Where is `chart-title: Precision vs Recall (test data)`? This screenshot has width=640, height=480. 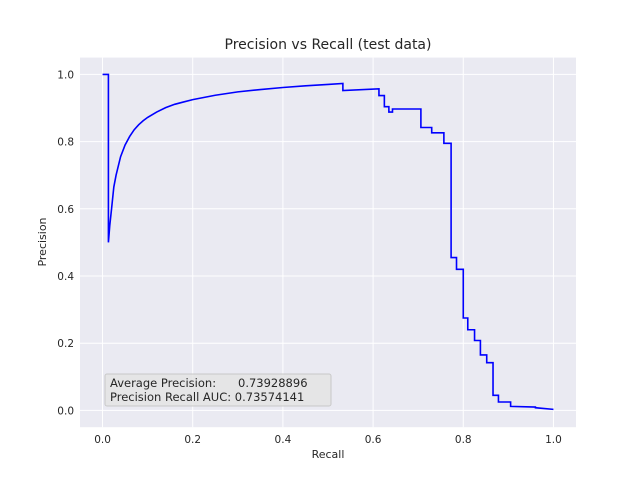
chart-title: Precision vs Recall (test data) is located at coordinates (328, 45).